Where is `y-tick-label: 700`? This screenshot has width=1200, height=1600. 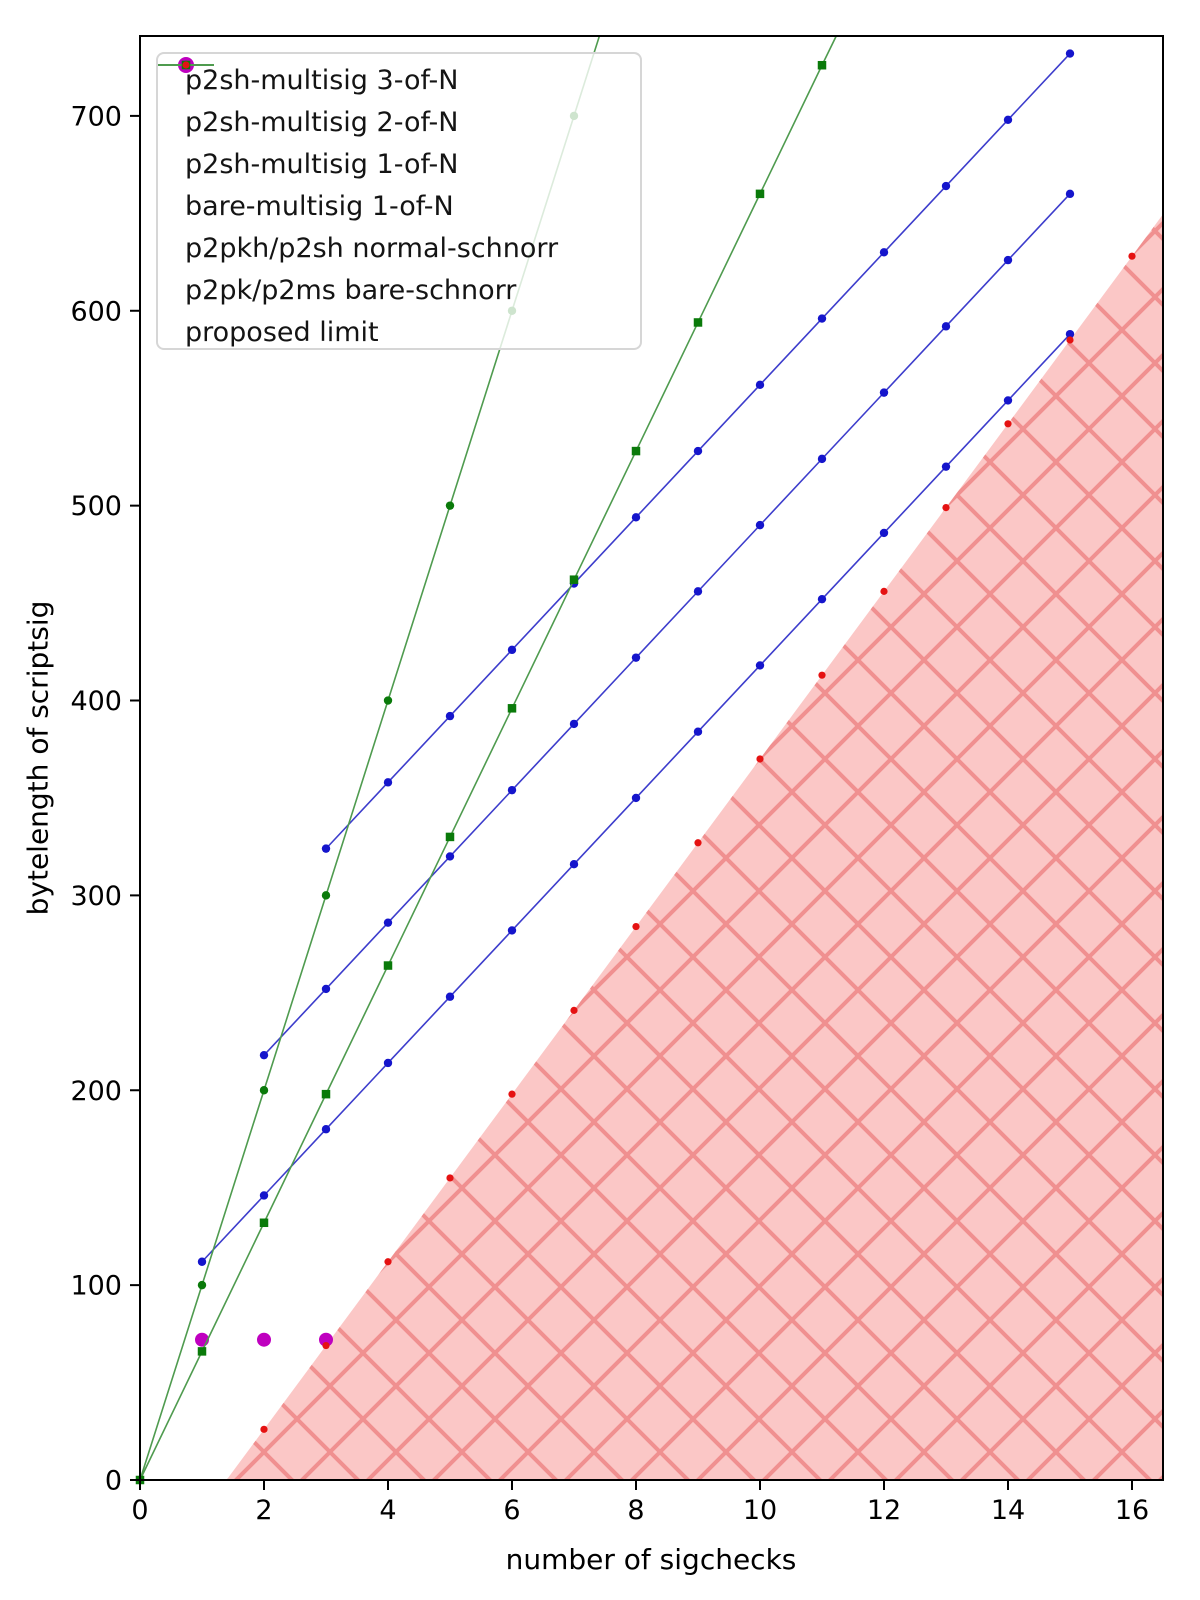 y-tick-label: 700 is located at coordinates (96, 116).